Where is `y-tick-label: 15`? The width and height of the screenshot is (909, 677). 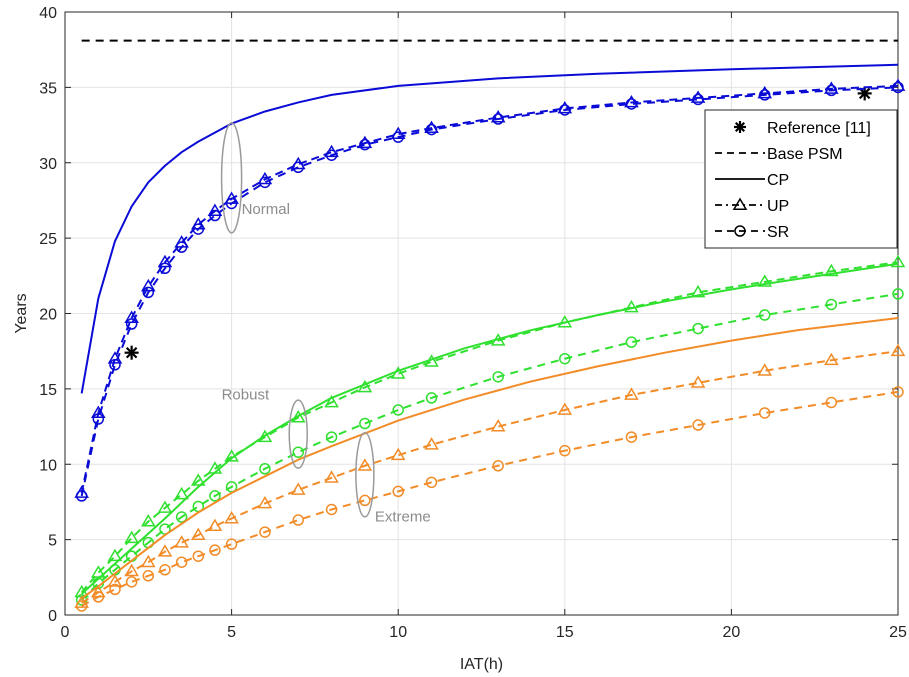
y-tick-label: 15 is located at coordinates (48, 390).